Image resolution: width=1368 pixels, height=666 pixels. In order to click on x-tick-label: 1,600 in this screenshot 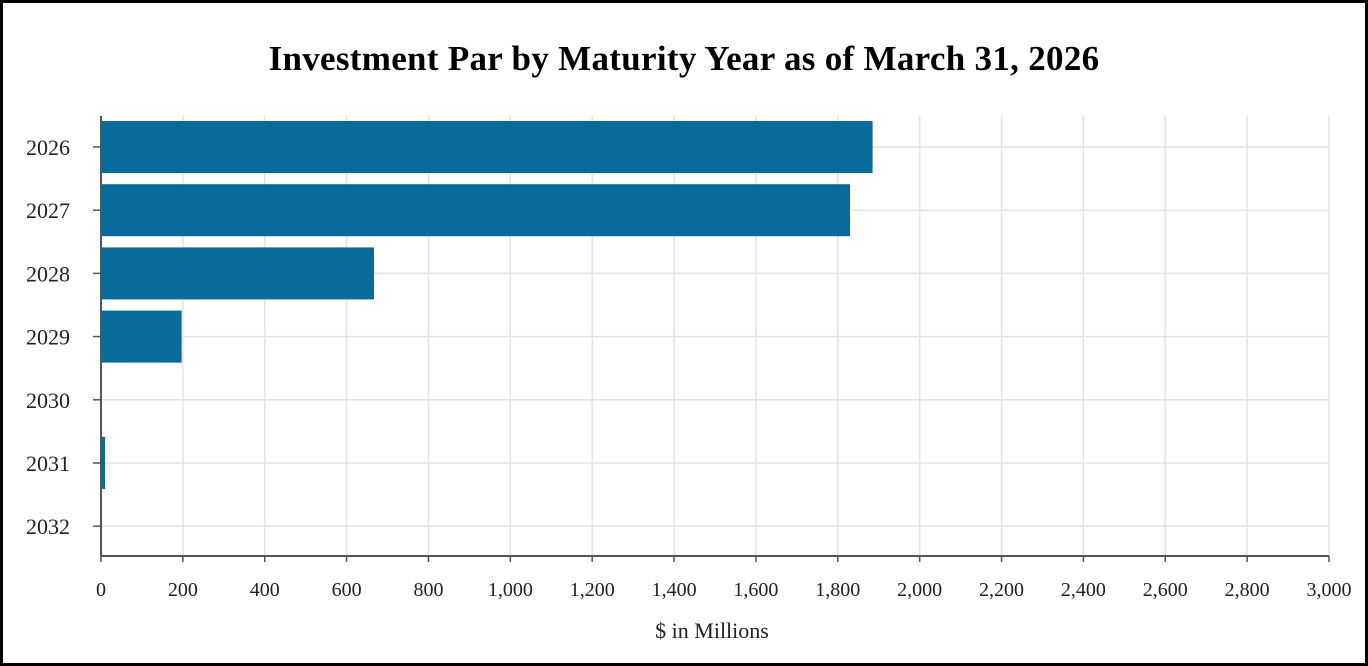, I will do `click(755, 590)`.